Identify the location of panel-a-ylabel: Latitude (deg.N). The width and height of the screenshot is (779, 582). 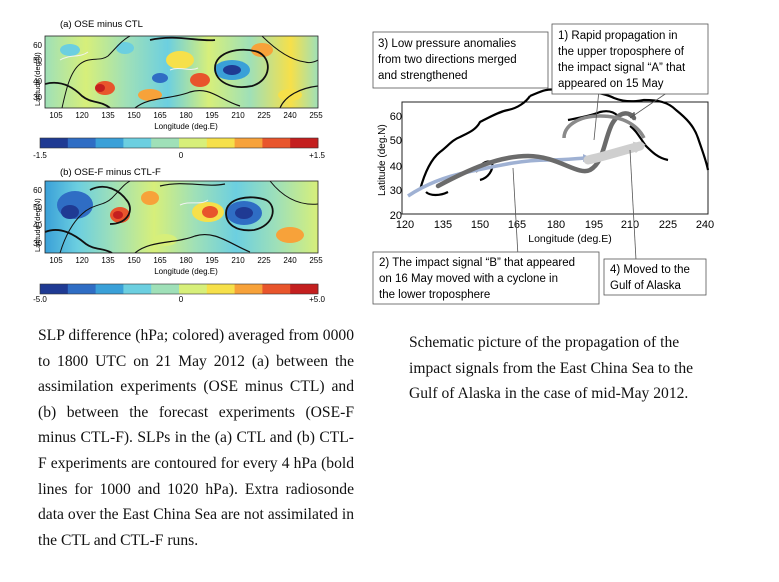
(37, 79).